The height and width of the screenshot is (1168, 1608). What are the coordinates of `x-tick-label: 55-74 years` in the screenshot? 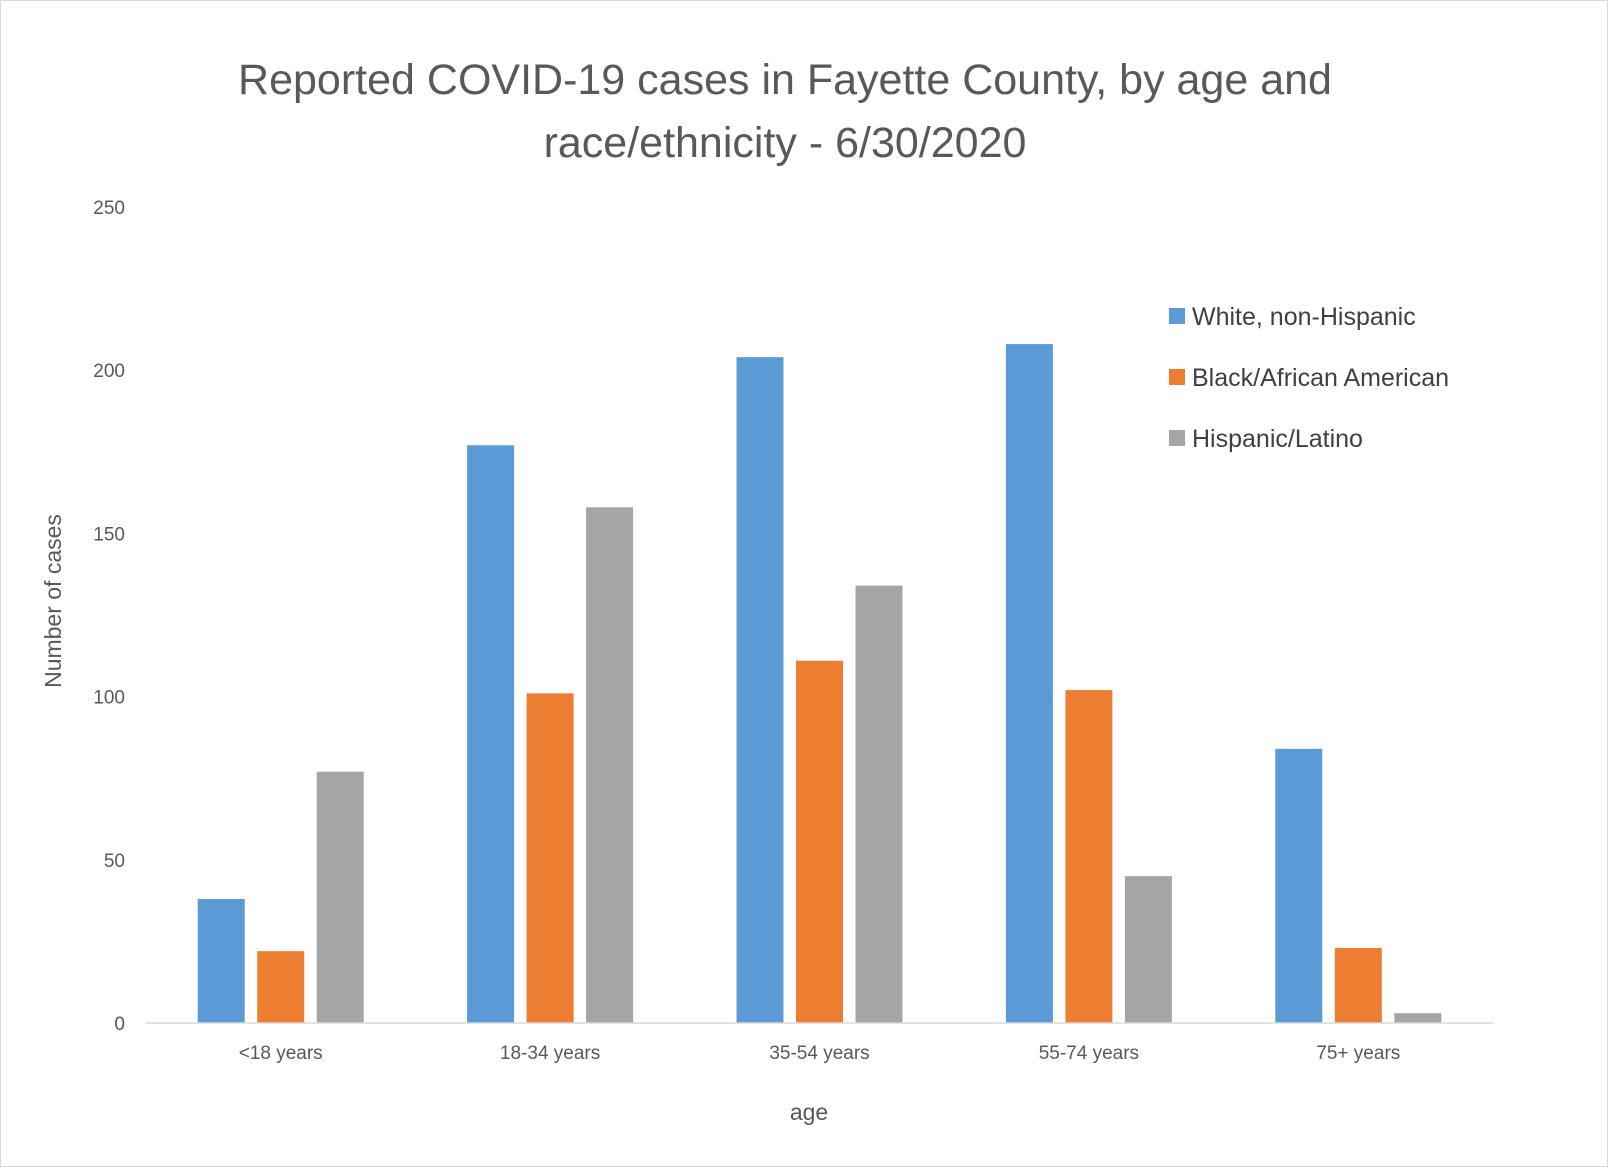 It's located at (1089, 1053).